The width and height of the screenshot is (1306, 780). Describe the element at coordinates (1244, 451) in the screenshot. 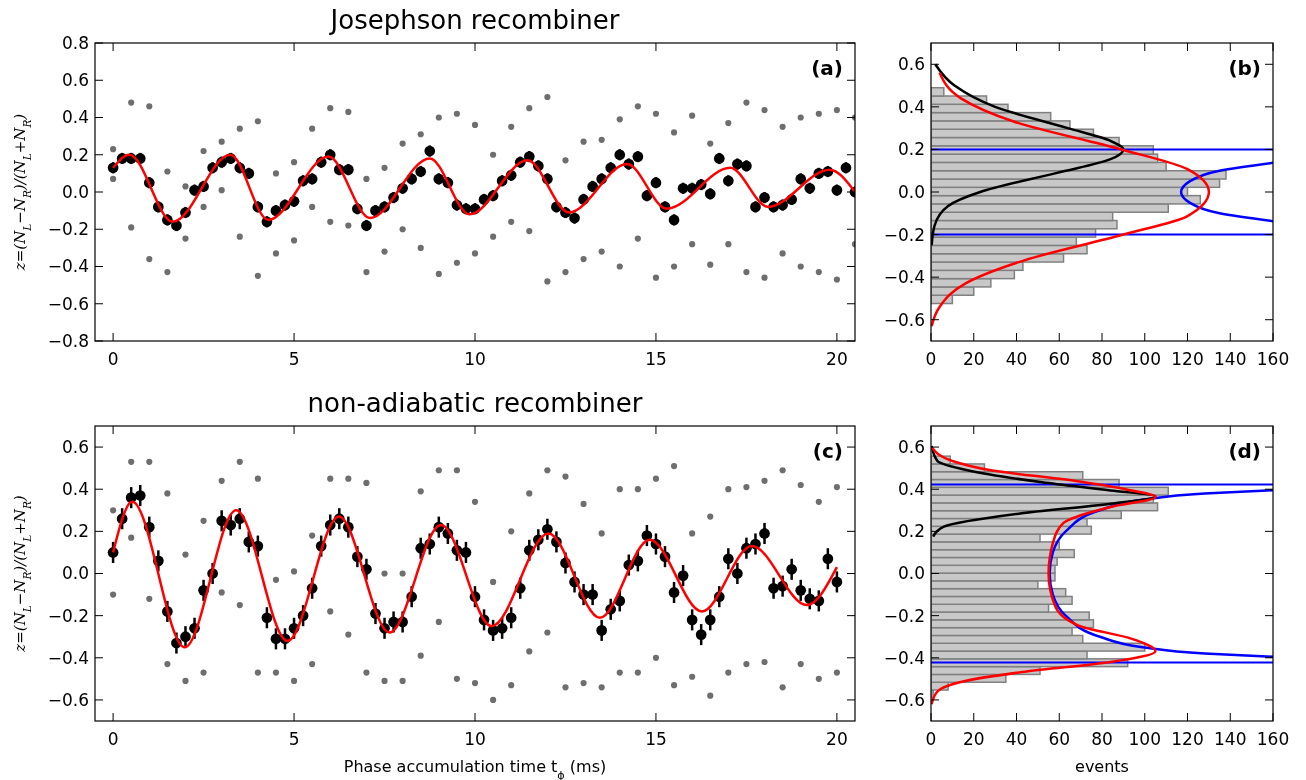

I see `annotation: (d)` at that location.